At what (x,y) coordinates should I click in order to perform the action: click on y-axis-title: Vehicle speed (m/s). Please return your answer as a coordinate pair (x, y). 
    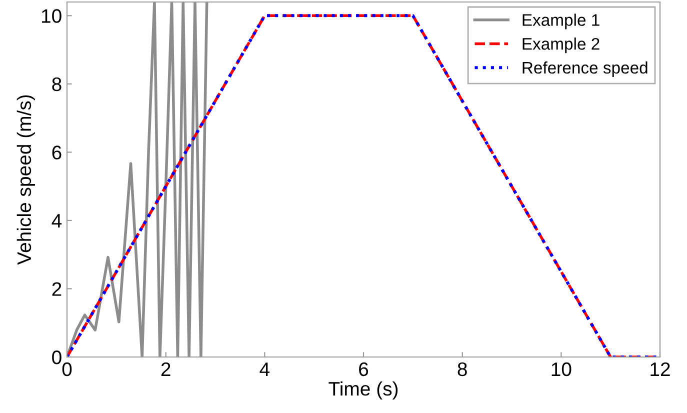
    Looking at the image, I should click on (25, 180).